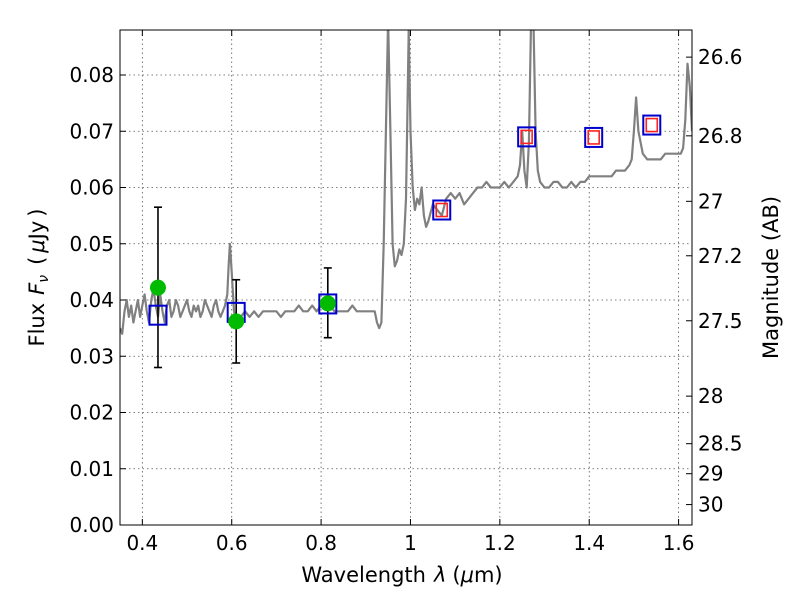 The width and height of the screenshot is (800, 600). I want to click on mag-tick-label: 28.5, so click(720, 444).